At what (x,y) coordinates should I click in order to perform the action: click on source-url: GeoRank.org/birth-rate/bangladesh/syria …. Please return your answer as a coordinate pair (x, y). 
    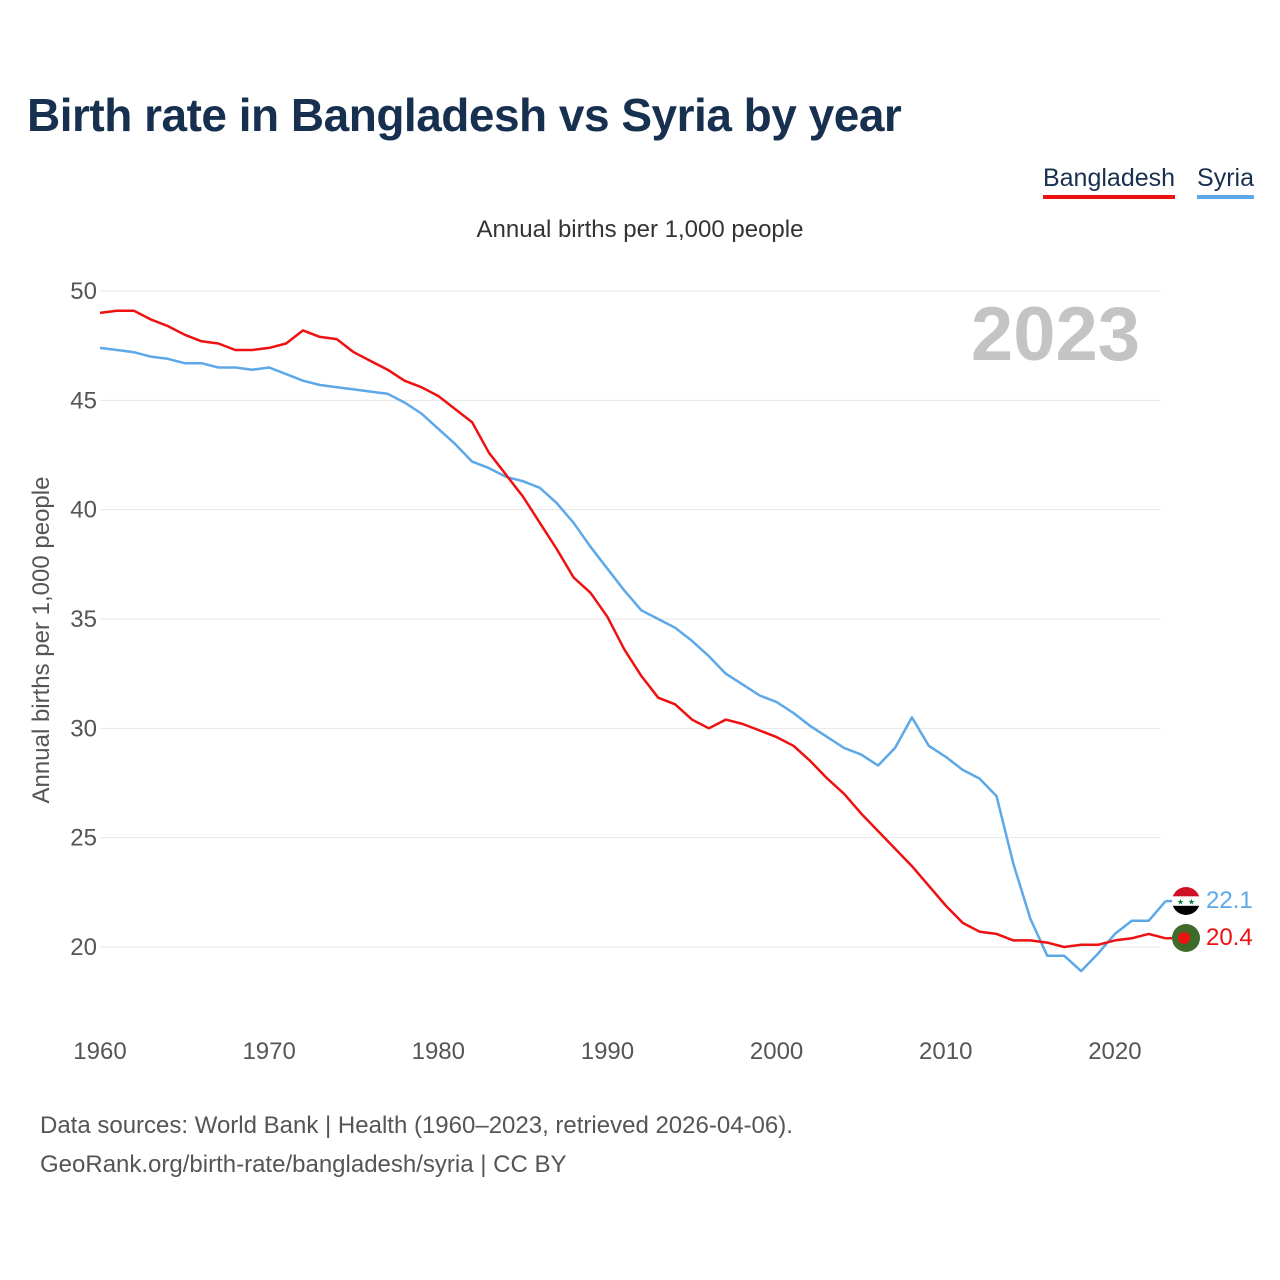
    Looking at the image, I should click on (303, 1164).